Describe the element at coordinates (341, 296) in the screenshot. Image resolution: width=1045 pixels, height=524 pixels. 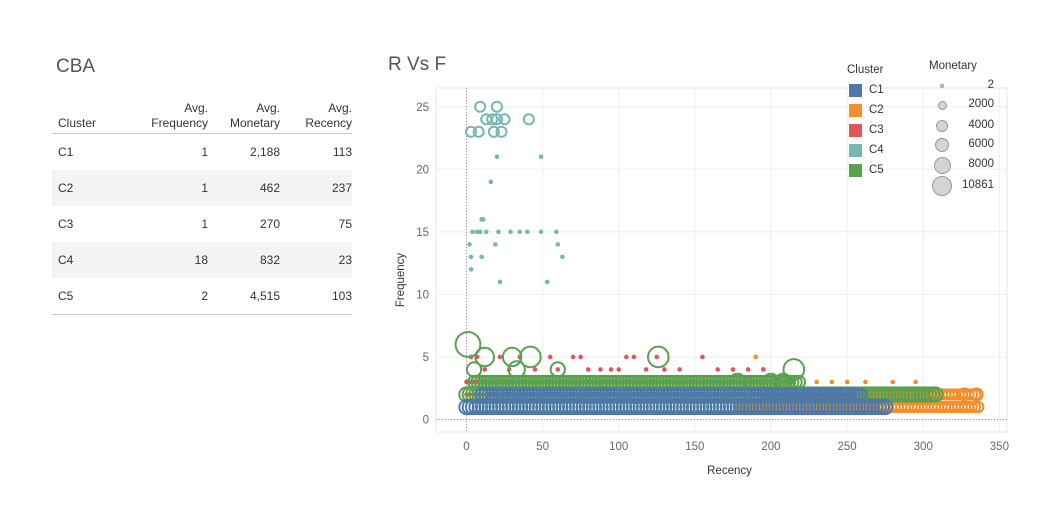
I see `cell-recency: 103` at that location.